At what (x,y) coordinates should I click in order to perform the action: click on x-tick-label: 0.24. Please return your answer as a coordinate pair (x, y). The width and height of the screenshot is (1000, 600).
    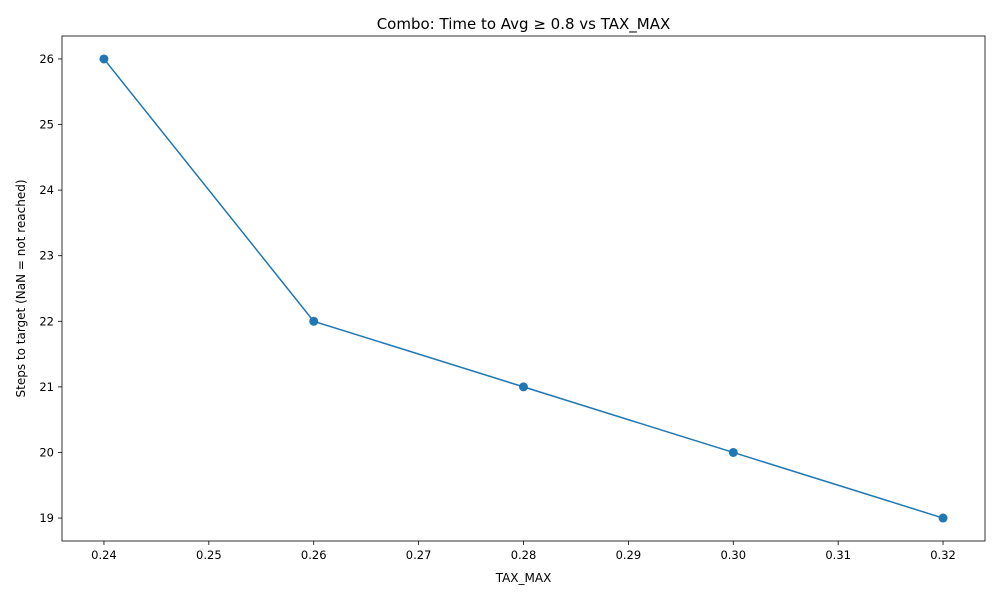
    Looking at the image, I should click on (104, 555).